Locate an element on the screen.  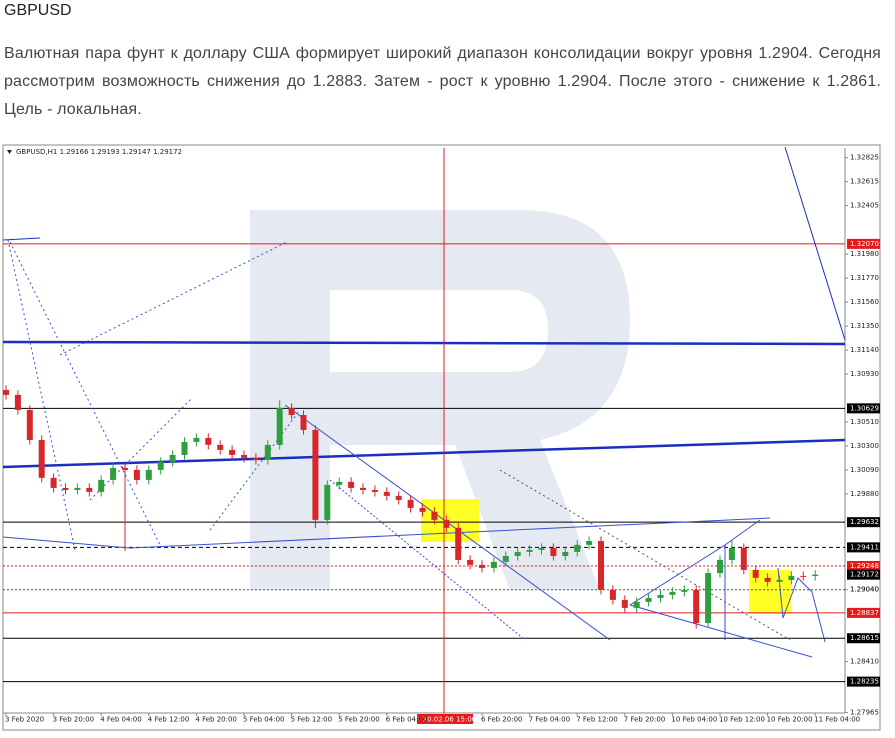
y-tick-label: 1.32825 is located at coordinates (864, 158).